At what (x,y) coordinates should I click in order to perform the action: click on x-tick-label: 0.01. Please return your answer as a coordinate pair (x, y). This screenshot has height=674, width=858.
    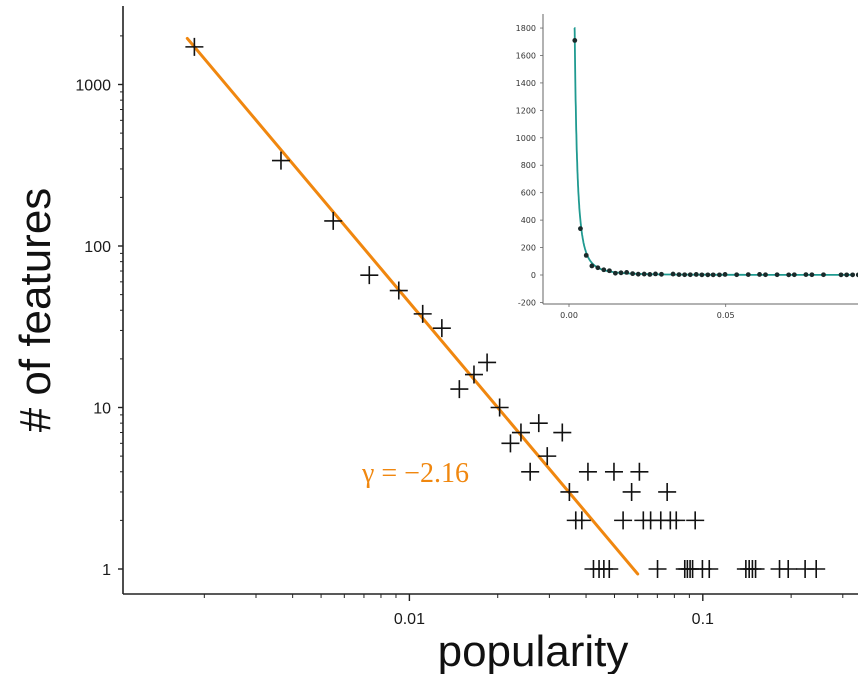
    Looking at the image, I should click on (409, 619).